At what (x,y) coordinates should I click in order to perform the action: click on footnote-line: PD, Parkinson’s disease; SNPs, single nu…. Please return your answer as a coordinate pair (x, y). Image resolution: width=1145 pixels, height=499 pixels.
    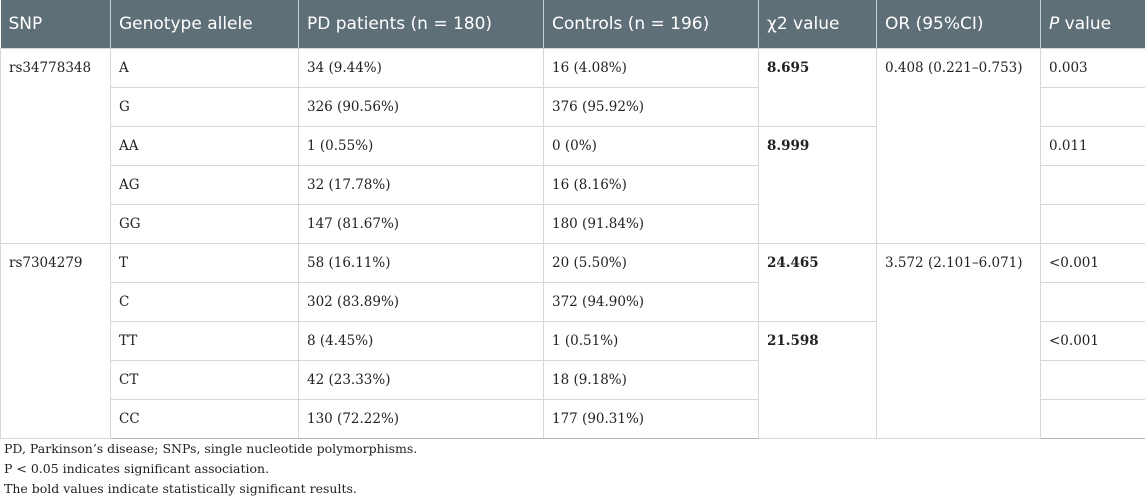
    Looking at the image, I should click on (211, 448).